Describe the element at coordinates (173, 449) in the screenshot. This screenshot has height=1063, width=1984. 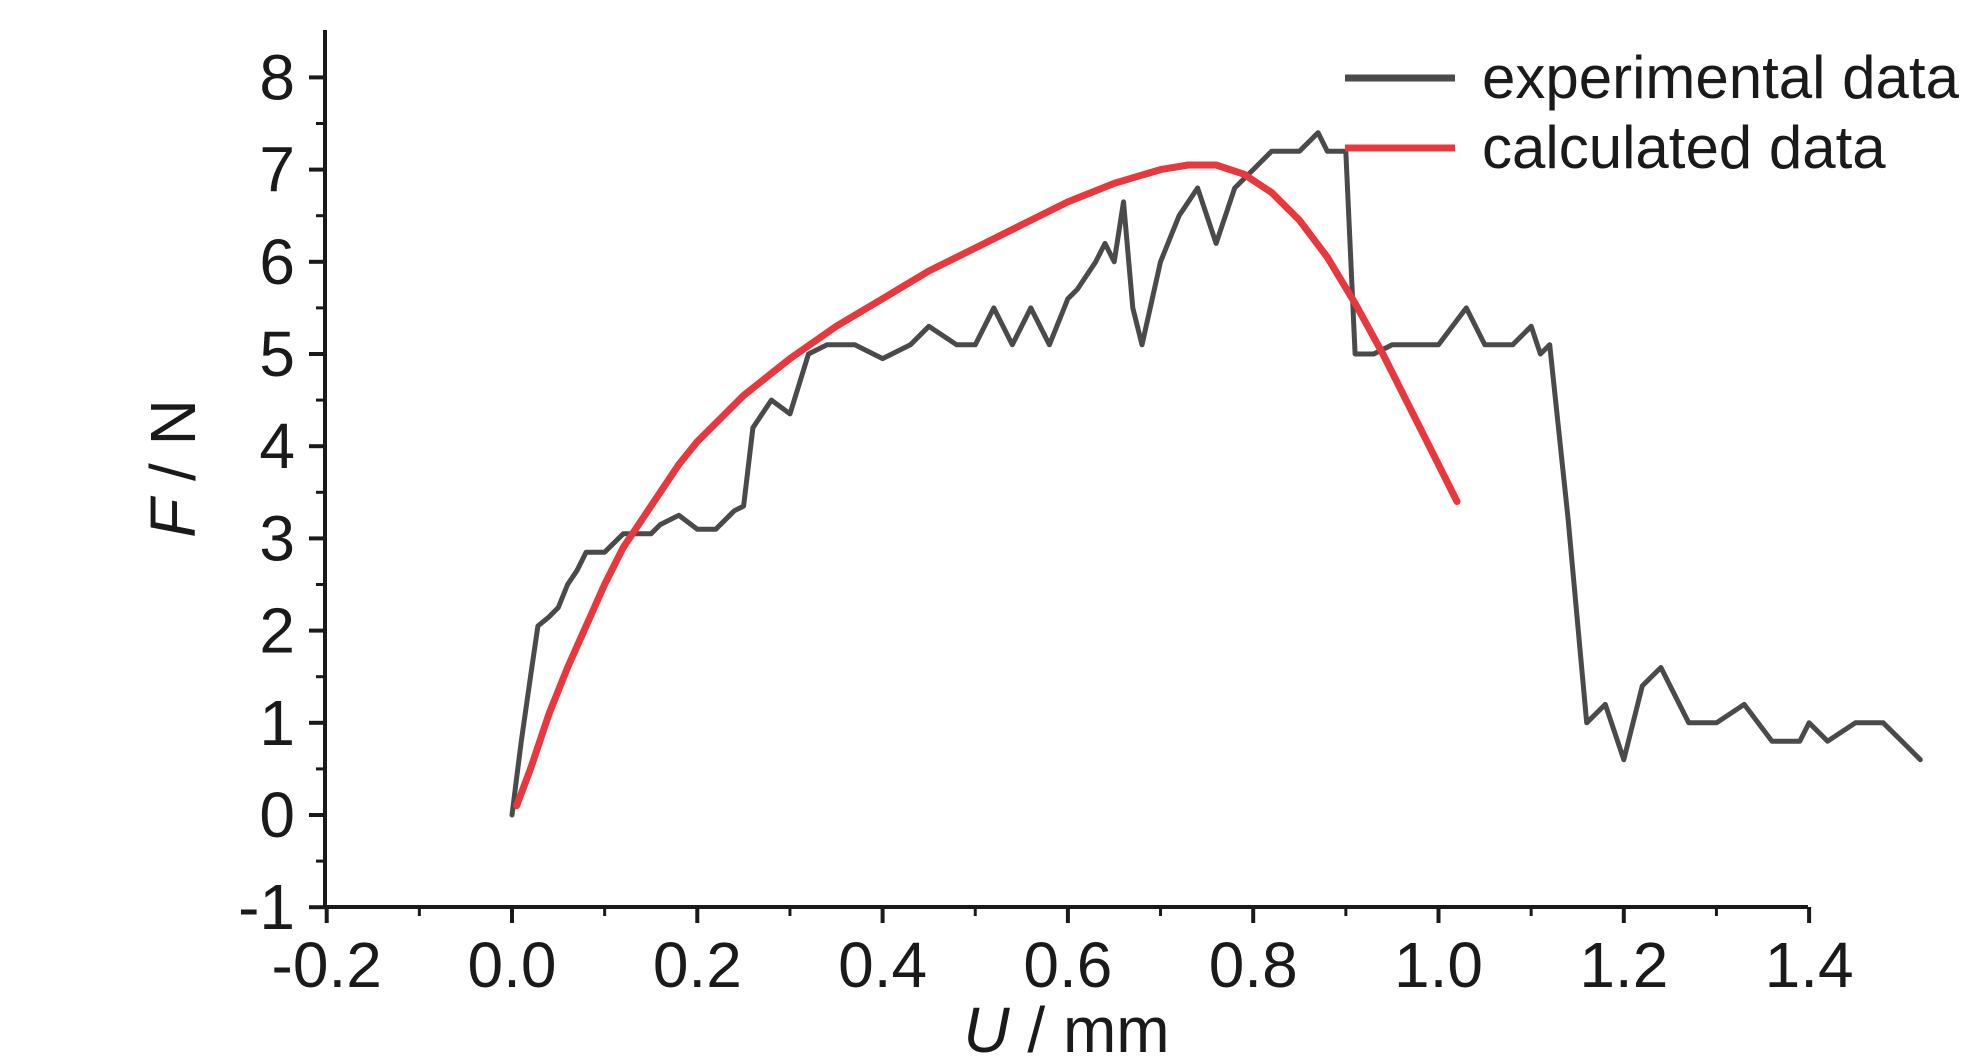
I see `y-axis-unit: / N` at that location.